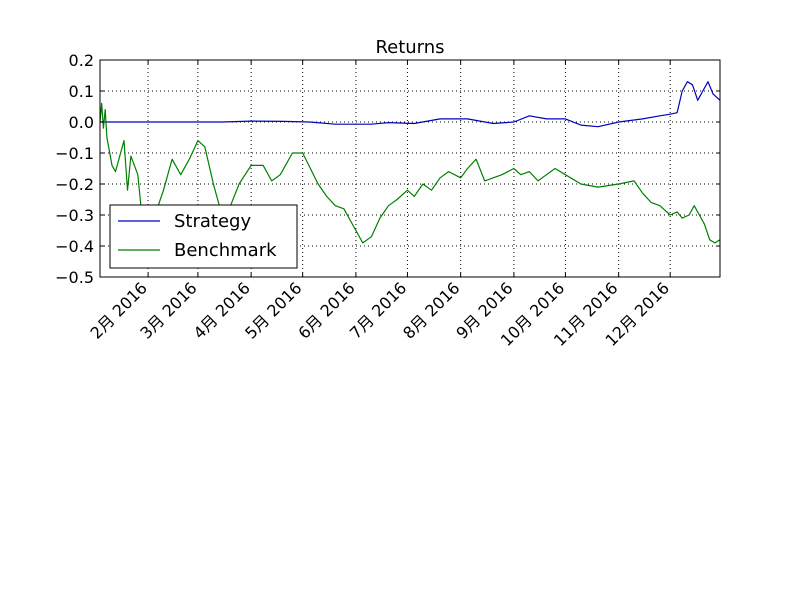 The width and height of the screenshot is (800, 605). Describe the element at coordinates (74, 246) in the screenshot. I see `y-tick-label: −0.4` at that location.